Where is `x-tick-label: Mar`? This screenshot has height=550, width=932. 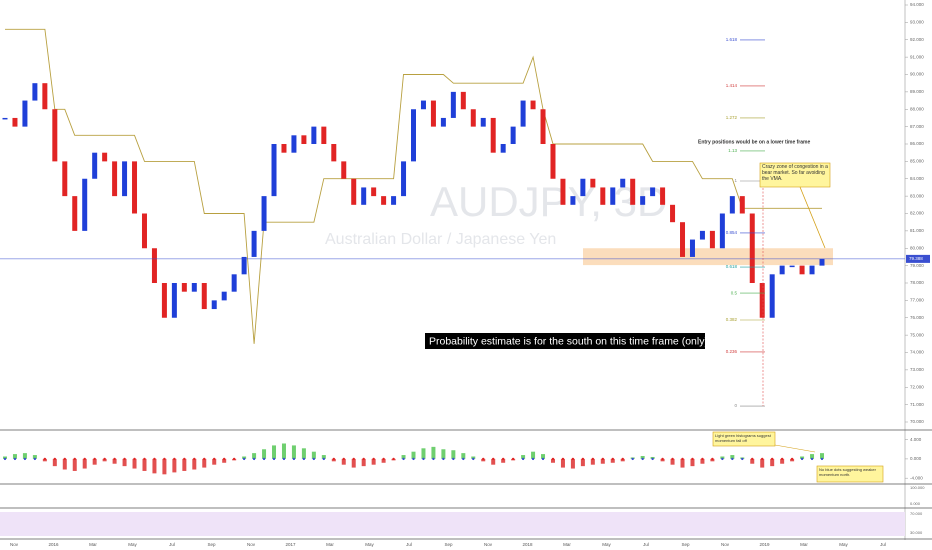 x-tick-label: Mar is located at coordinates (93, 544).